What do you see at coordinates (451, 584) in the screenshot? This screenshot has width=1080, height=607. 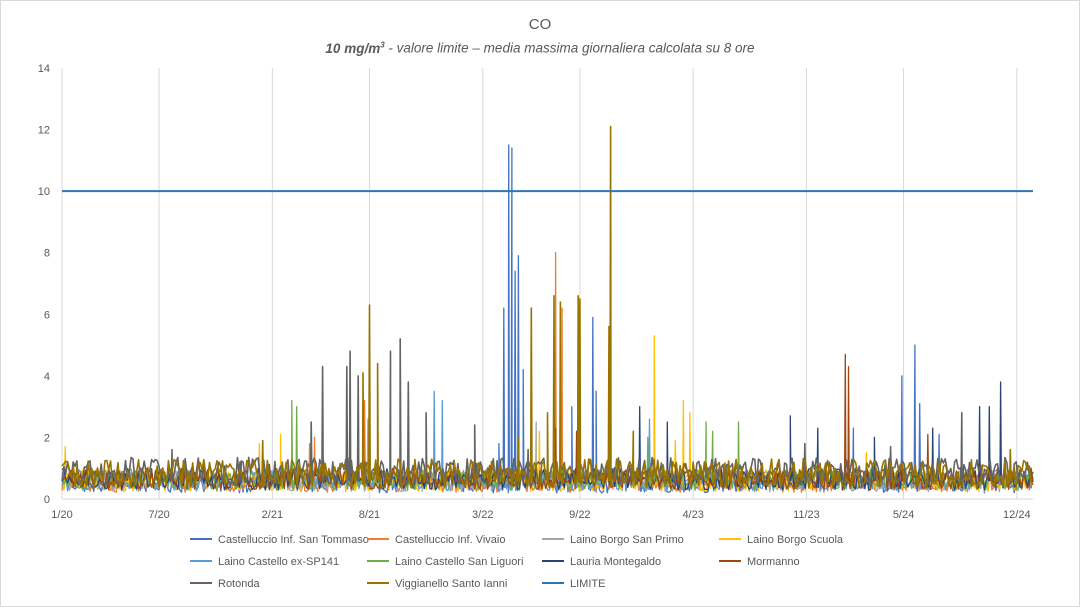 I see `legend-label: Viggianello Santo Ianni` at bounding box center [451, 584].